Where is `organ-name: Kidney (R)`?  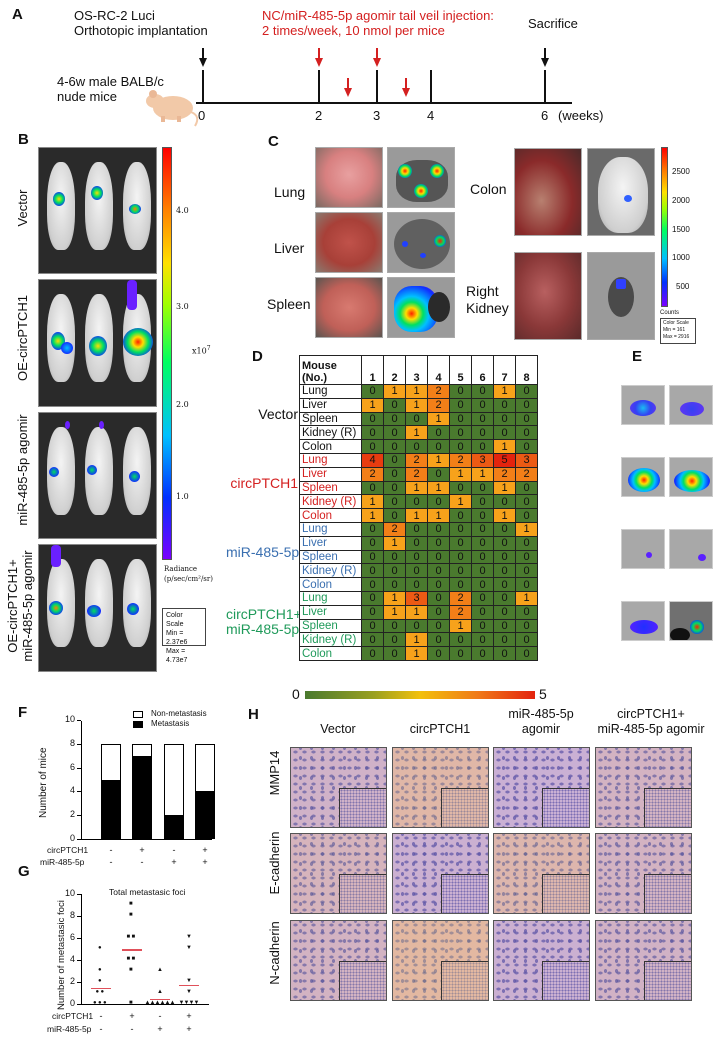 organ-name: Kidney (R) is located at coordinates (330, 640).